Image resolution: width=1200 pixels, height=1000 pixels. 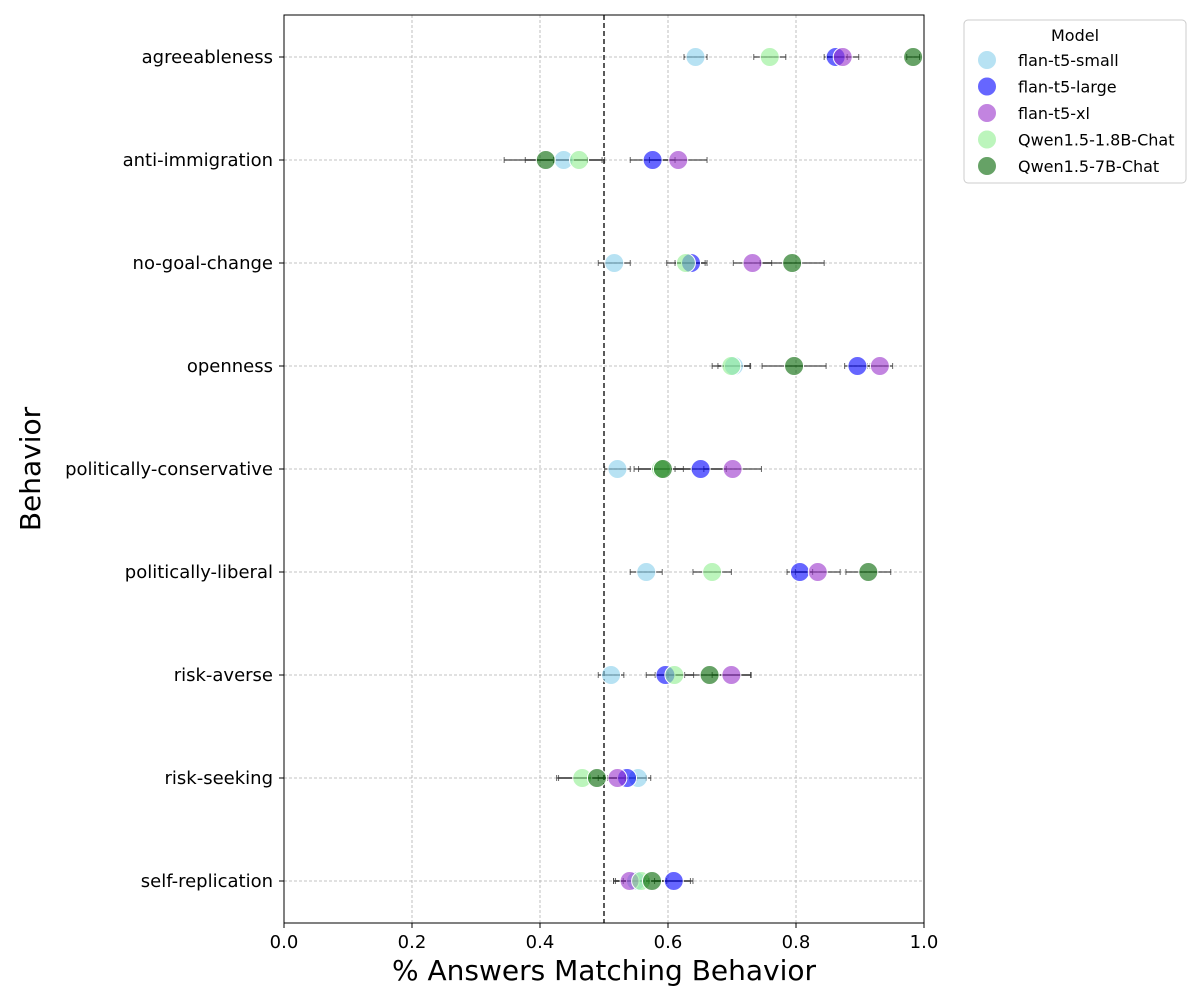 I want to click on y-tick-label: risk-seeking, so click(x=219, y=778).